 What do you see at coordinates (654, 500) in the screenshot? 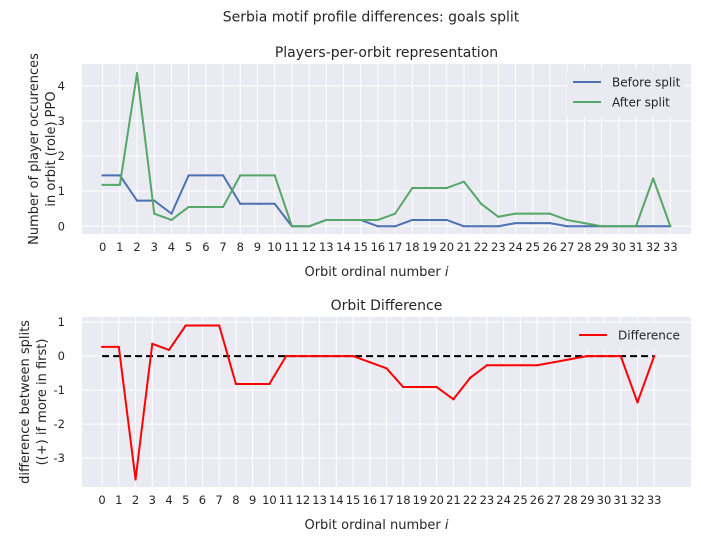
I see `x-tick-label: 33` at bounding box center [654, 500].